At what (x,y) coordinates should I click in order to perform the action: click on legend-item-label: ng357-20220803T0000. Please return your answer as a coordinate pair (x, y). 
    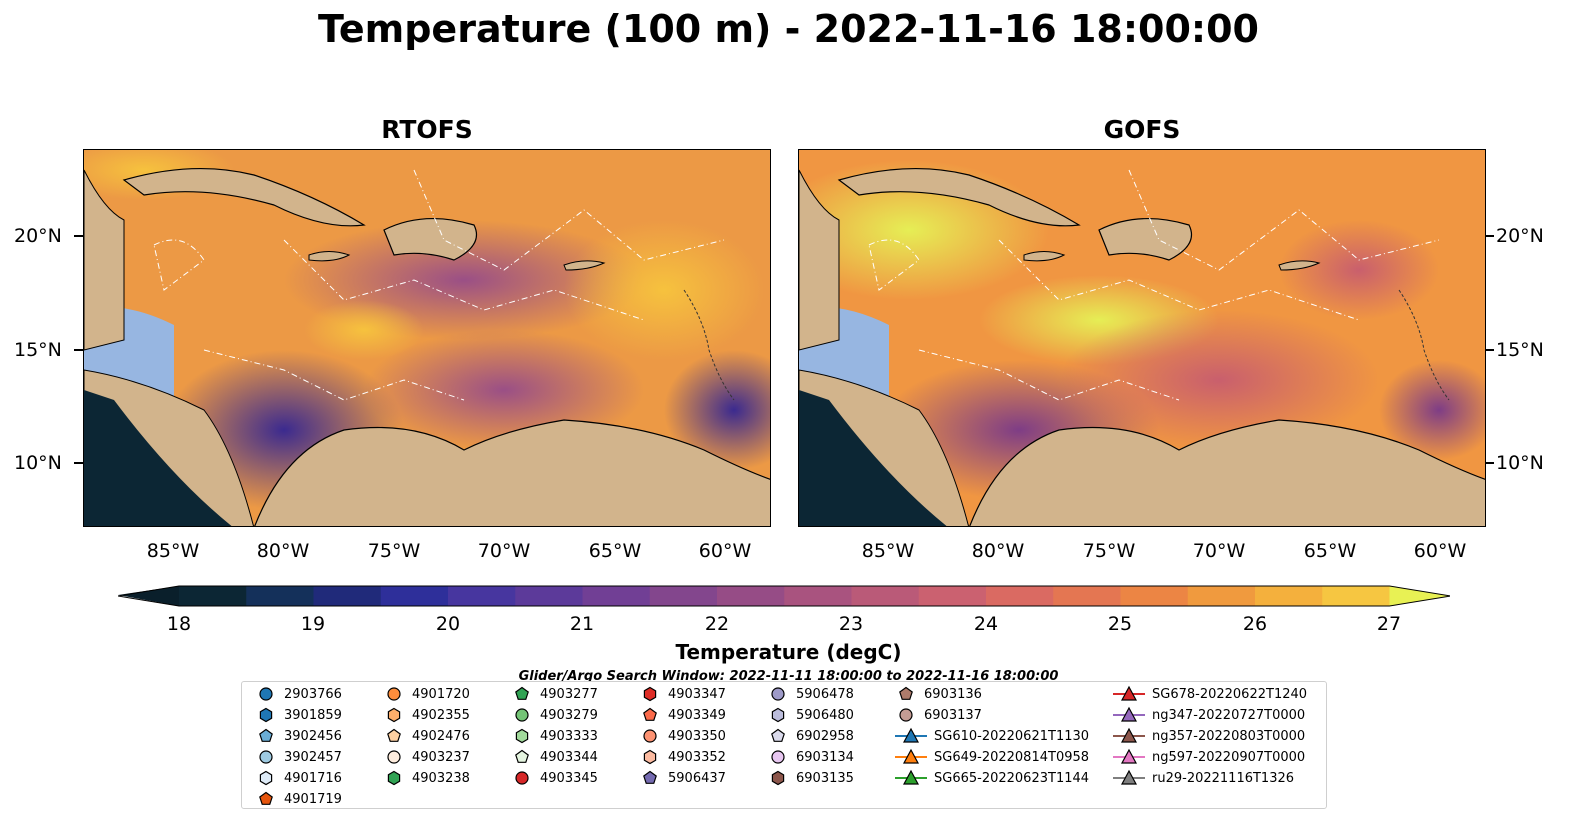
    Looking at the image, I should click on (1229, 736).